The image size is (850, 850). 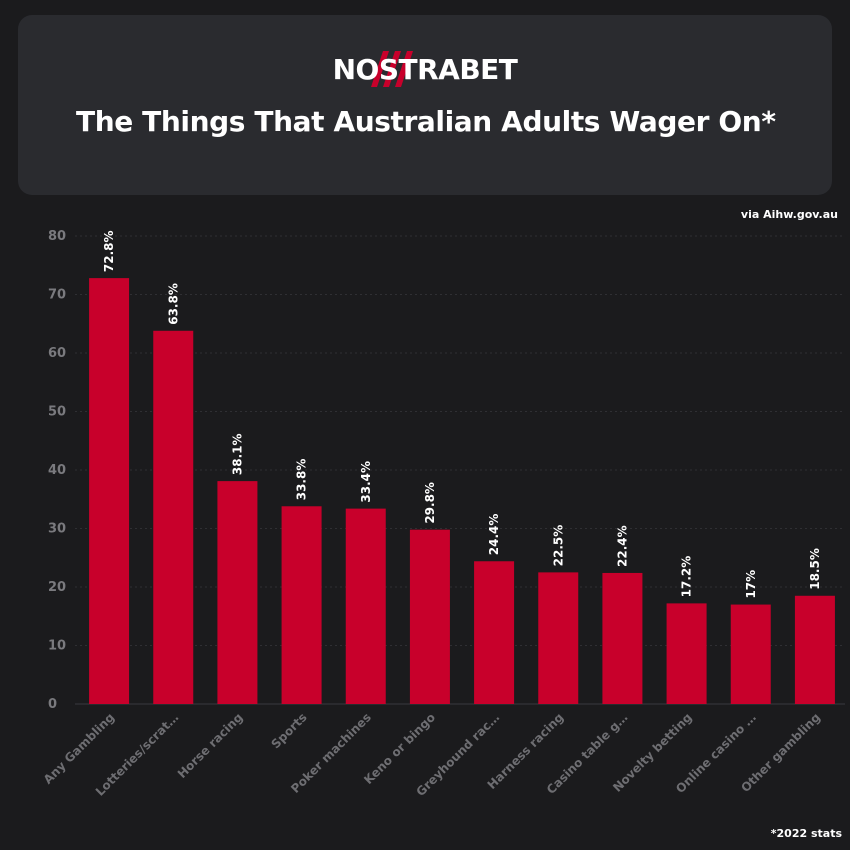 What do you see at coordinates (57, 236) in the screenshot?
I see `y-tick-label: 80` at bounding box center [57, 236].